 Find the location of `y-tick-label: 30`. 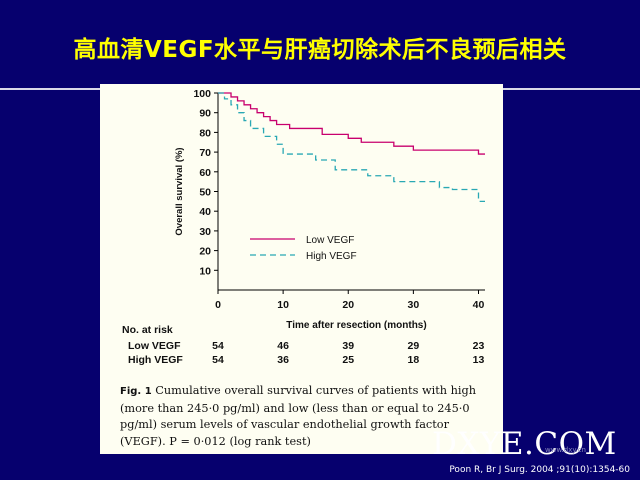

y-tick-label: 30 is located at coordinates (205, 232).